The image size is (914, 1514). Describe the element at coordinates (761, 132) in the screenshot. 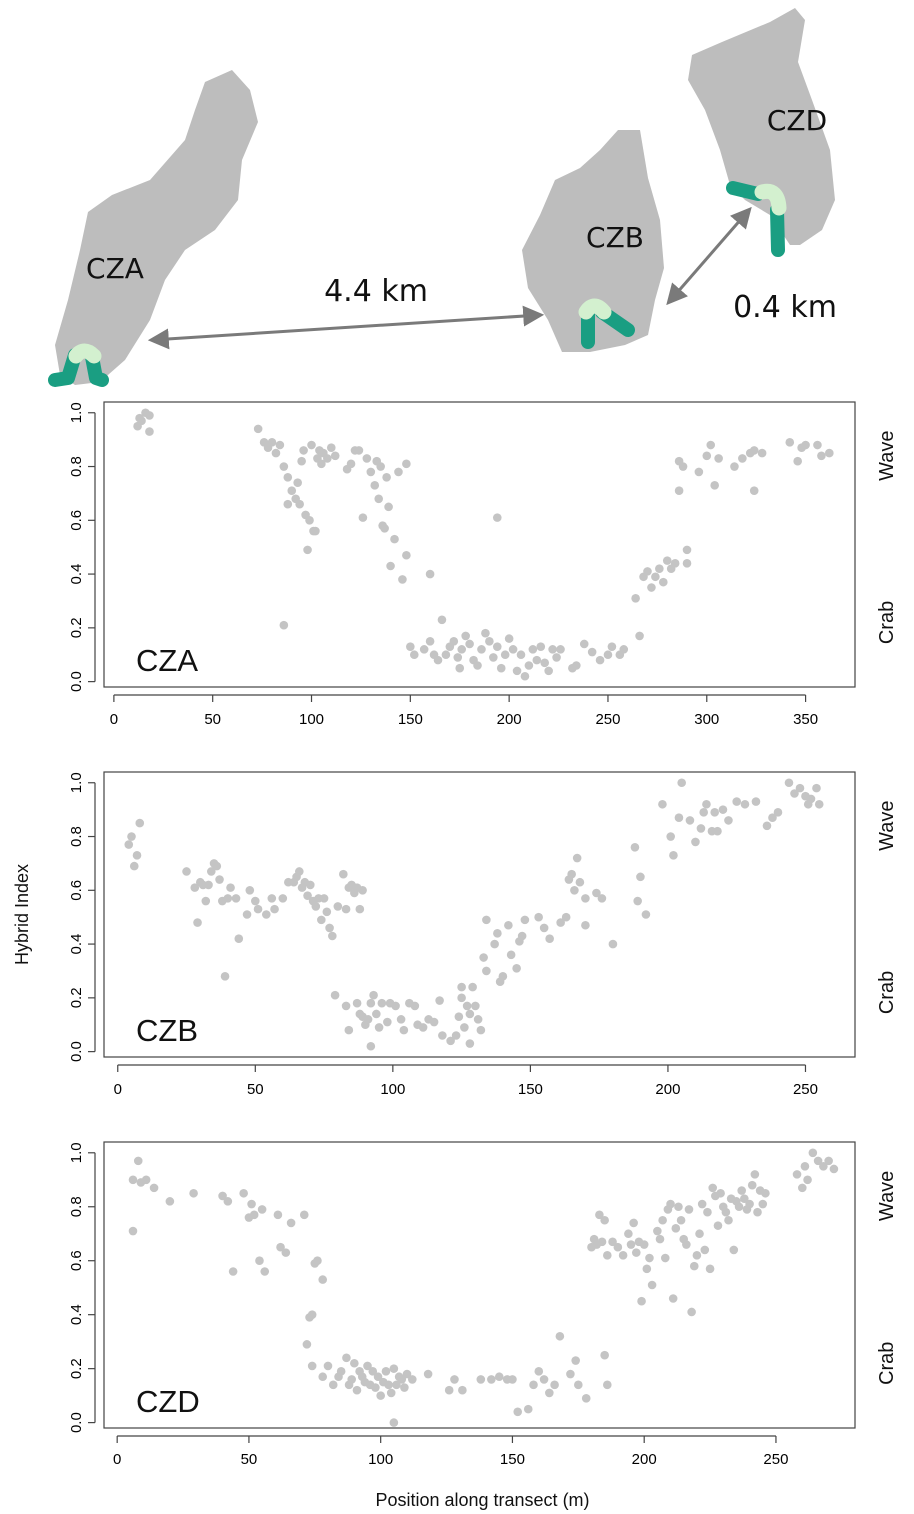

I see `island-czd: CZD` at that location.